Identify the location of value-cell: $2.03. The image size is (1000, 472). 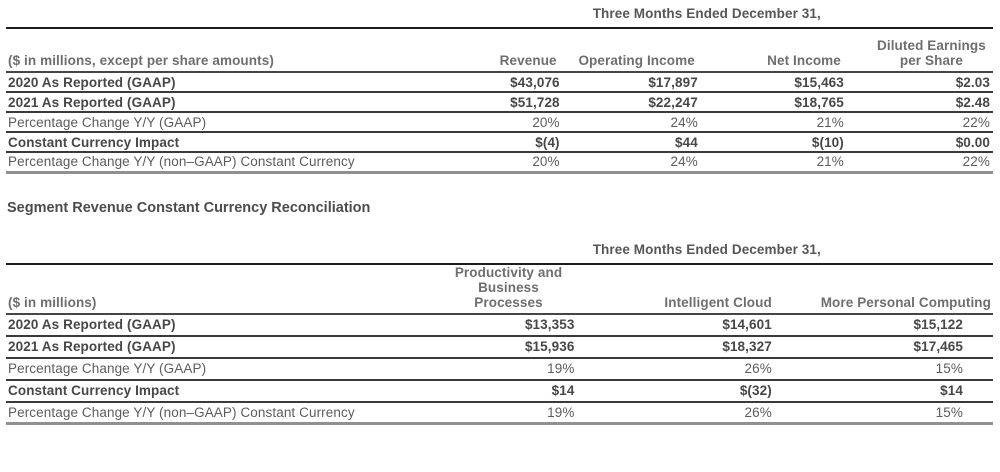
(972, 82).